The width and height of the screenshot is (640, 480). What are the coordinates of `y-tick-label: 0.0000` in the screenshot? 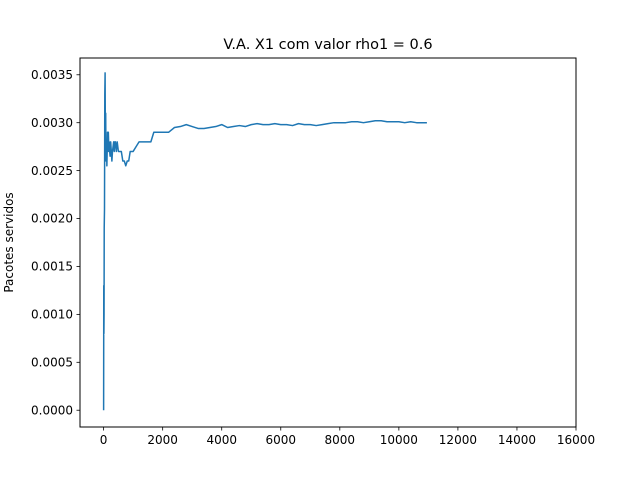 It's located at (52, 410).